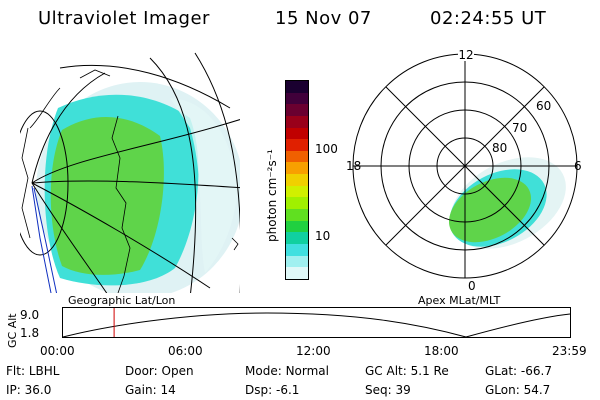 This screenshot has height=400, width=600. Describe the element at coordinates (272, 195) in the screenshot. I see `colorbar-unit-label: photon cm⁻²s⁻¹` at that location.